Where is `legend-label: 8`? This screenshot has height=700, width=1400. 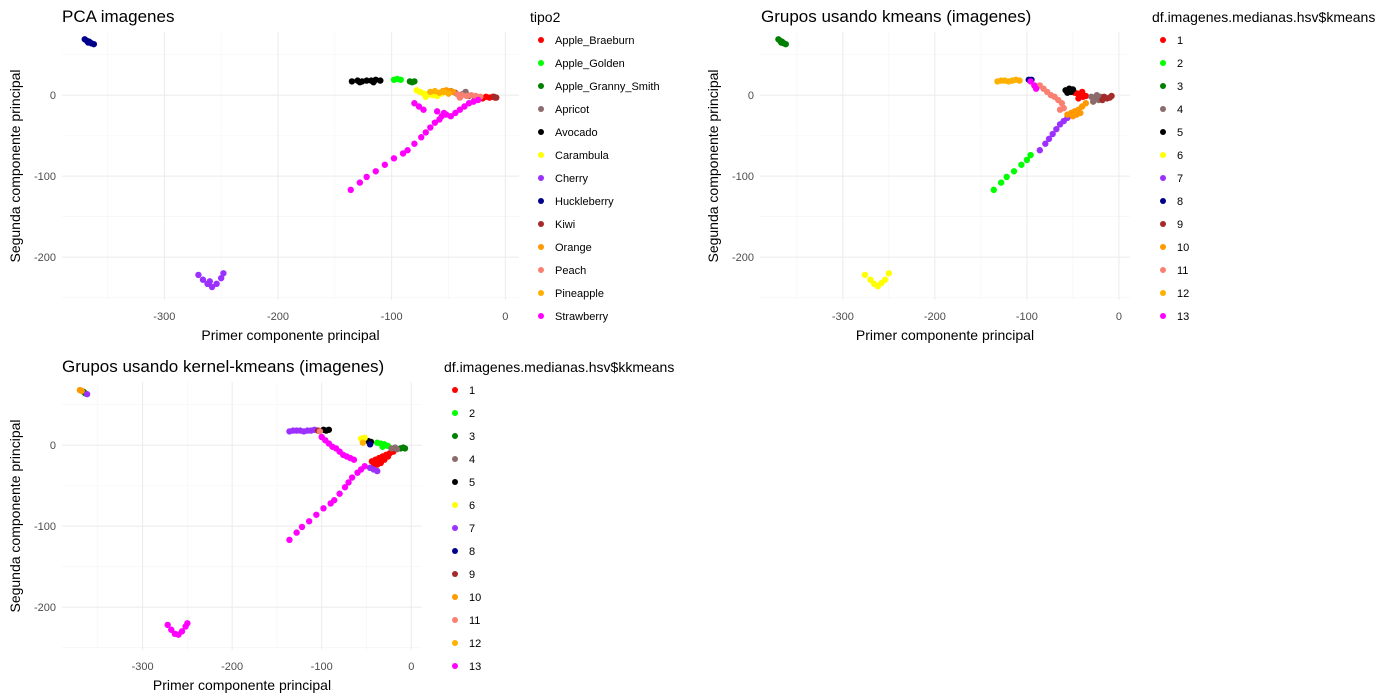 legend-label: 8 is located at coordinates (1180, 202).